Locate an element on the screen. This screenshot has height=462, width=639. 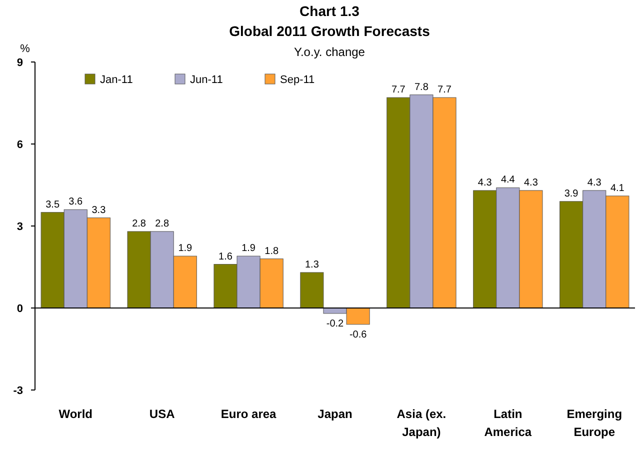
y-axis-title: % is located at coordinates (25, 49).